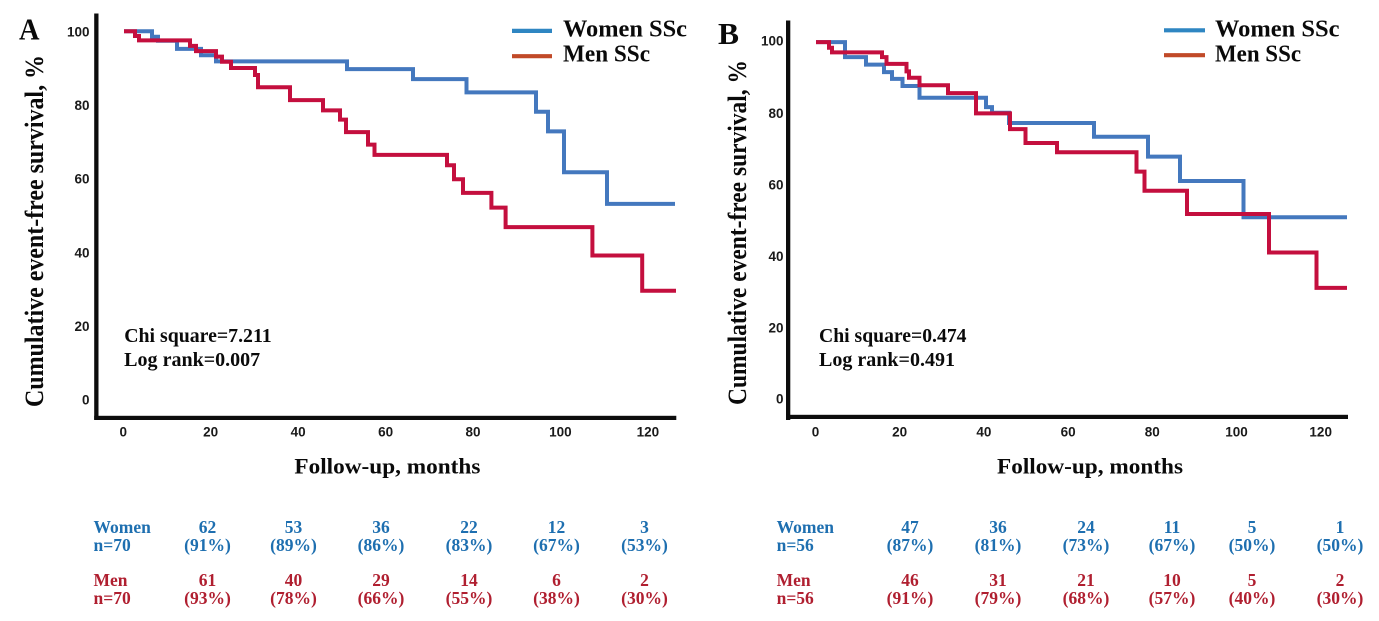 This screenshot has height=621, width=1379. Describe the element at coordinates (469, 598) in the screenshot. I see `svg-text: (55%)` at that location.